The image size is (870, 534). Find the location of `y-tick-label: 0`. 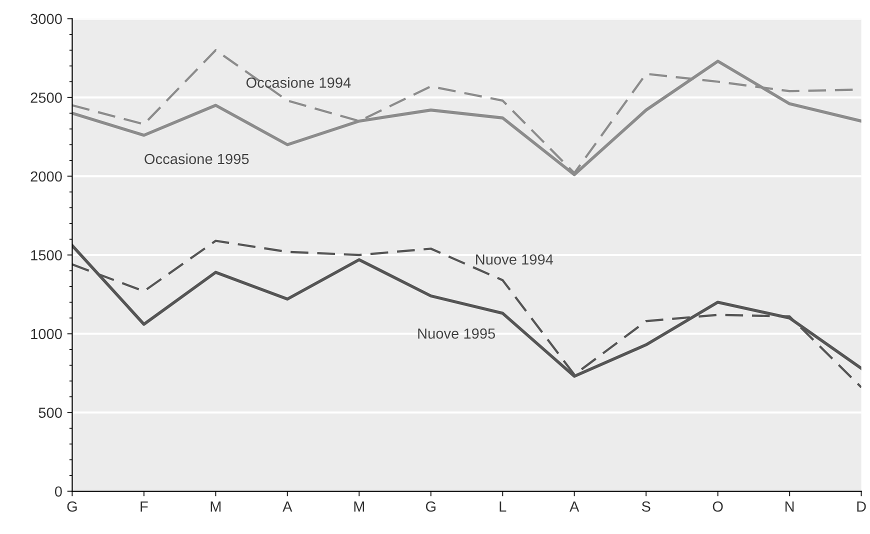

y-tick-label: 0 is located at coordinates (58, 491).